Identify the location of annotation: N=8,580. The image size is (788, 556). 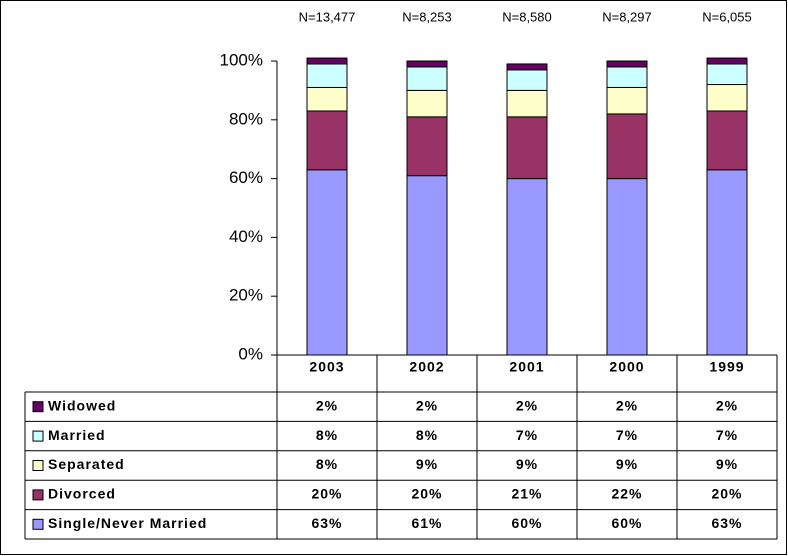
(527, 16).